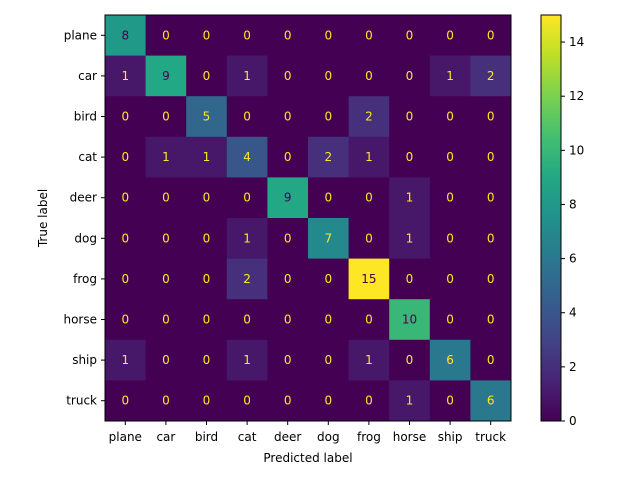 This screenshot has height=484, width=640. I want to click on colorbar-tick-label: 6, so click(573, 259).